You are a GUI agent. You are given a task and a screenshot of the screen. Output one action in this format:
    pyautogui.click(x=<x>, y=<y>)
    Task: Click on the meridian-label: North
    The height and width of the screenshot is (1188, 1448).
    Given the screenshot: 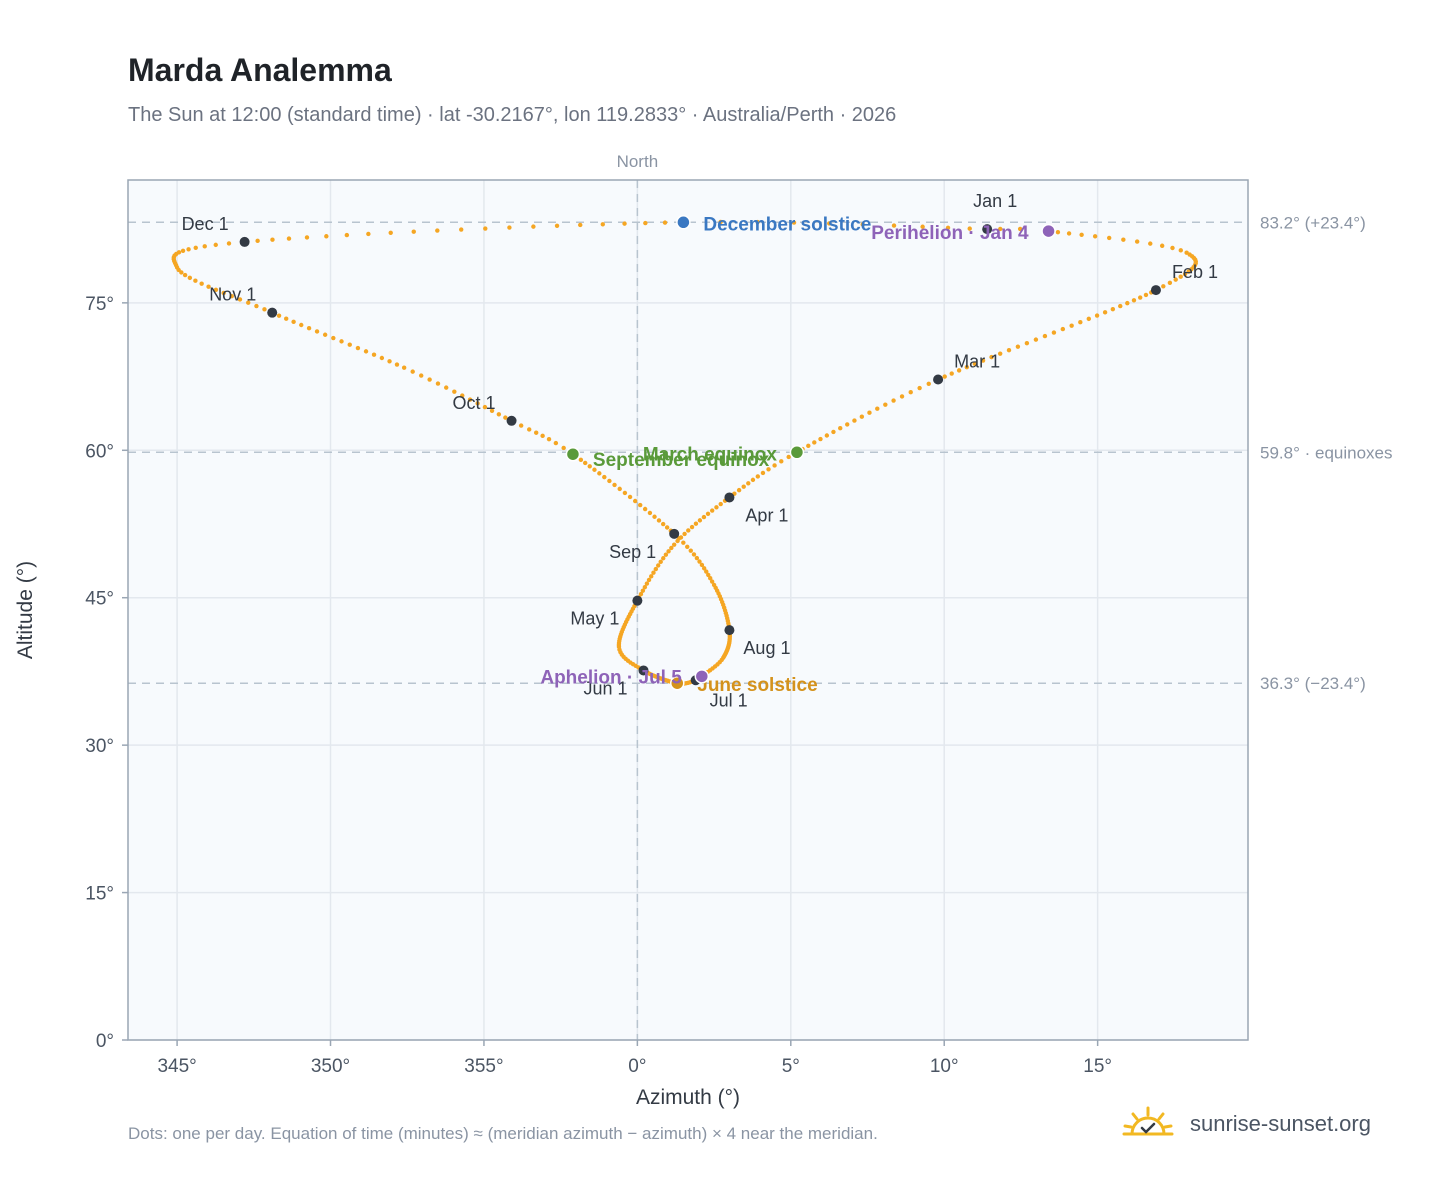 What is the action you would take?
    pyautogui.click(x=638, y=161)
    